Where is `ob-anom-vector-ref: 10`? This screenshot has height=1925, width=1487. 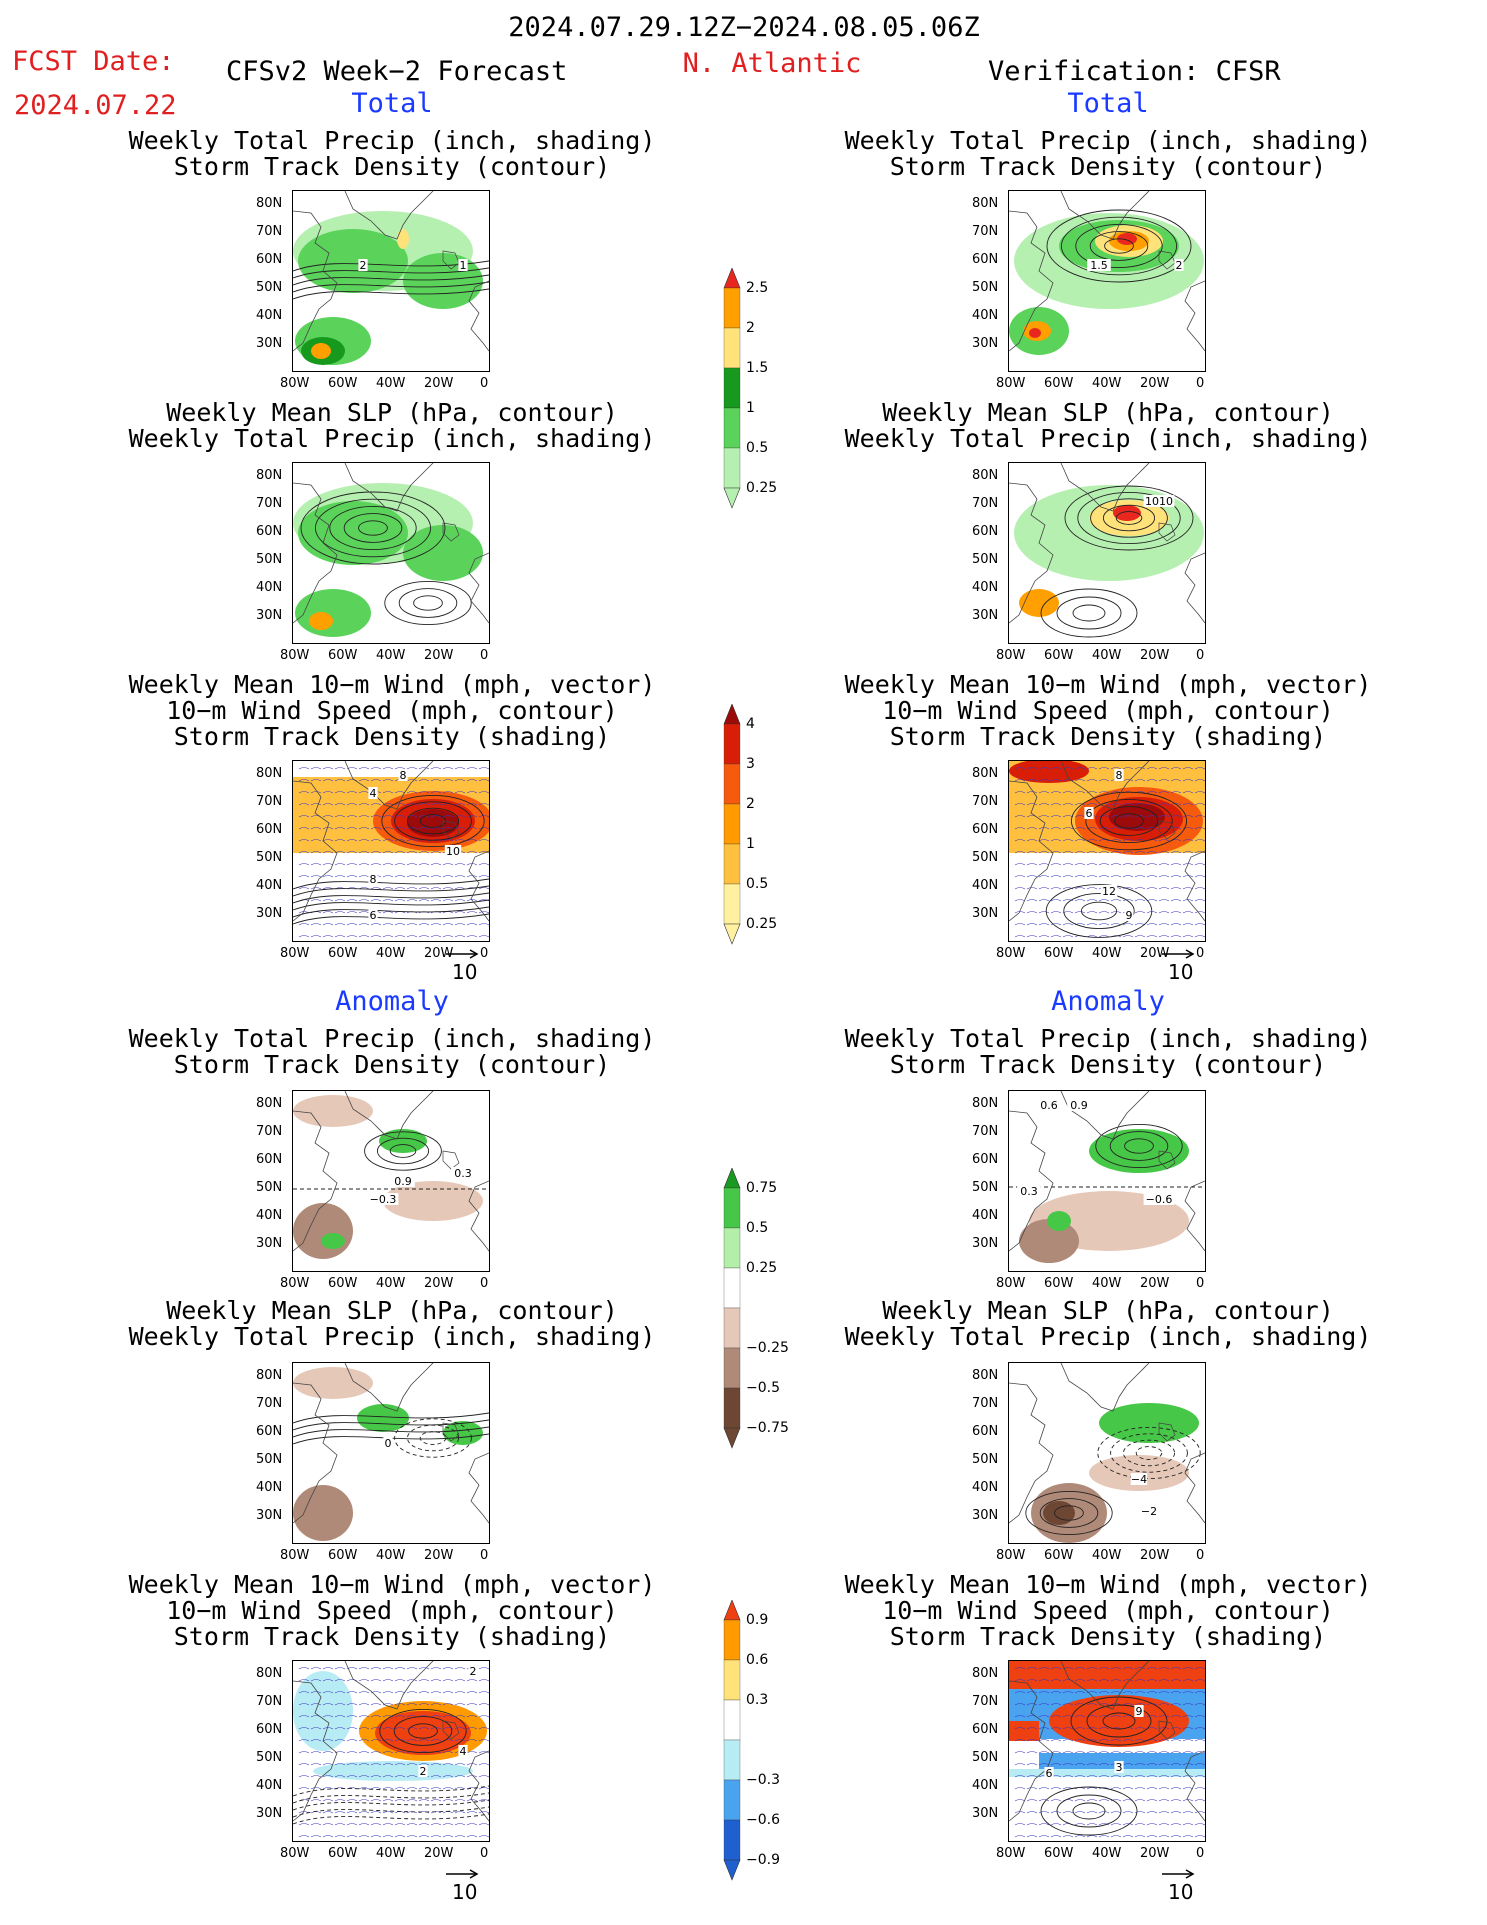
ob-anom-vector-ref: 10 is located at coordinates (1178, 1886).